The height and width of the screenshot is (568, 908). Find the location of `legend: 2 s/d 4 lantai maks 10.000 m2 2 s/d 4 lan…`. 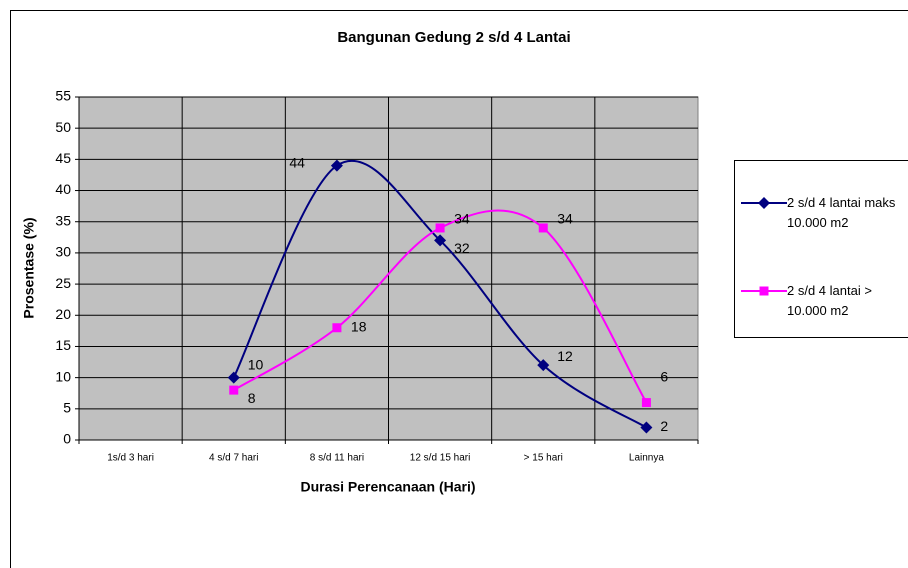

legend: 2 s/d 4 lantai maks 10.000 m2 2 s/d 4 lan… is located at coordinates (821, 249).